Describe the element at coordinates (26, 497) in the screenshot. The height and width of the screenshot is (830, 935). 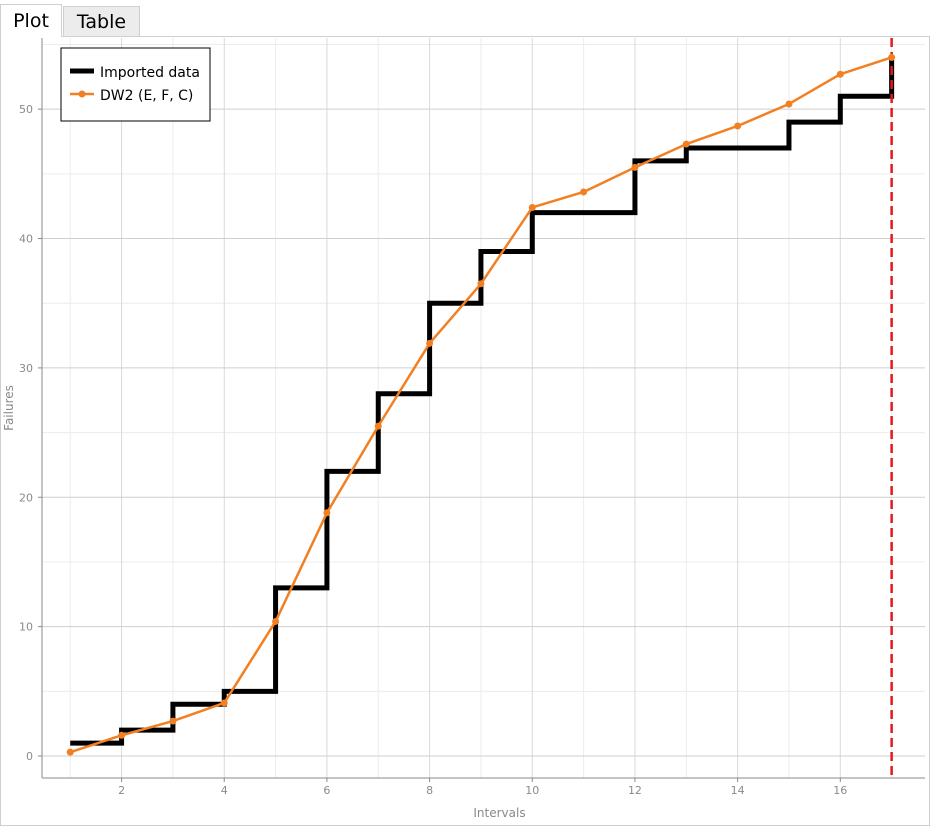
I see `y-tick-label: 20` at that location.